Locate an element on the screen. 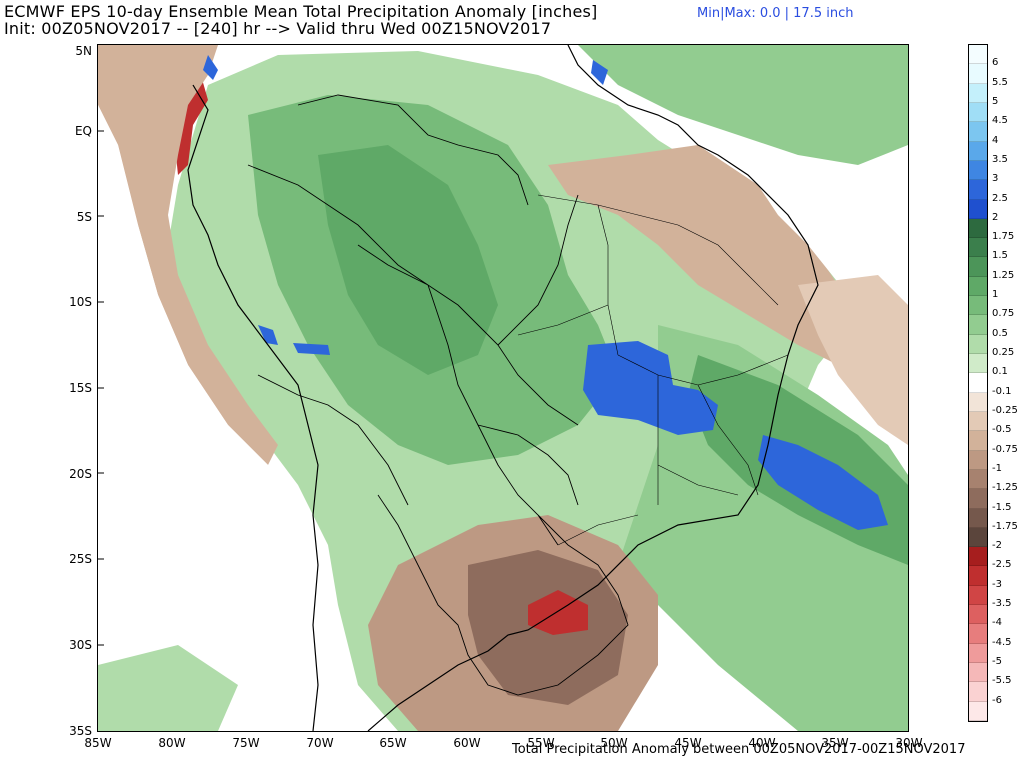 Image resolution: width=1024 pixels, height=768 pixels. lon-label: 30W is located at coordinates (909, 743).